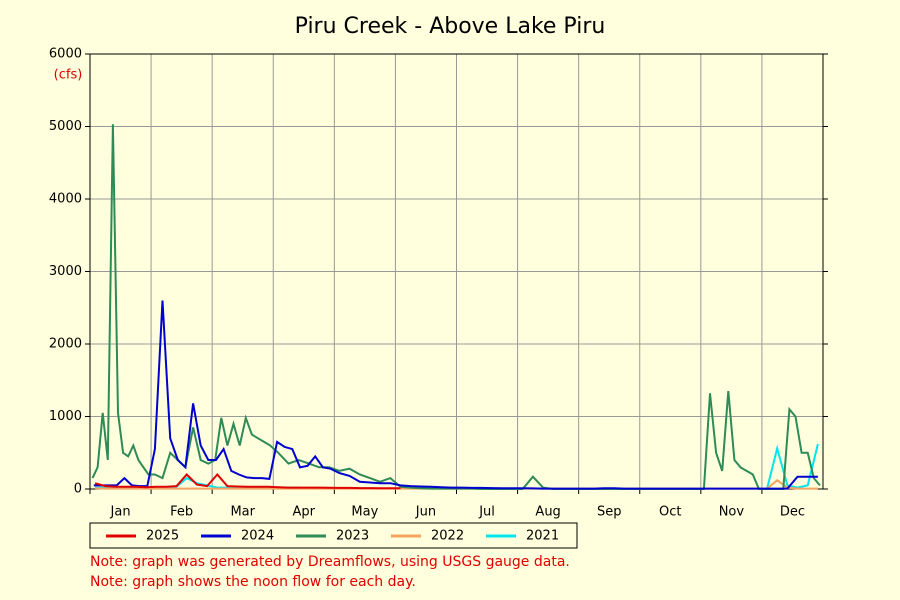  I want to click on x-tick-label: May, so click(364, 512).